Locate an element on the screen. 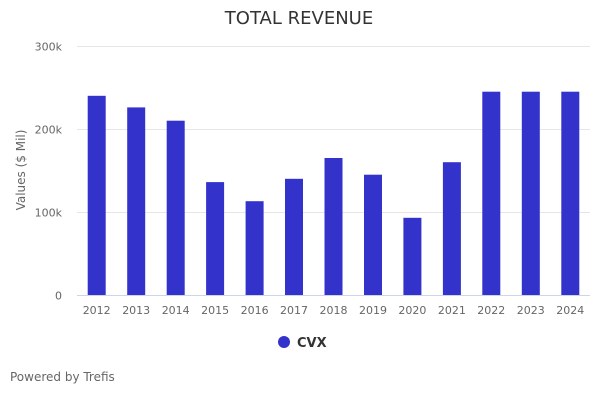 This screenshot has width=600, height=400. bar-2024 is located at coordinates (570, 193).